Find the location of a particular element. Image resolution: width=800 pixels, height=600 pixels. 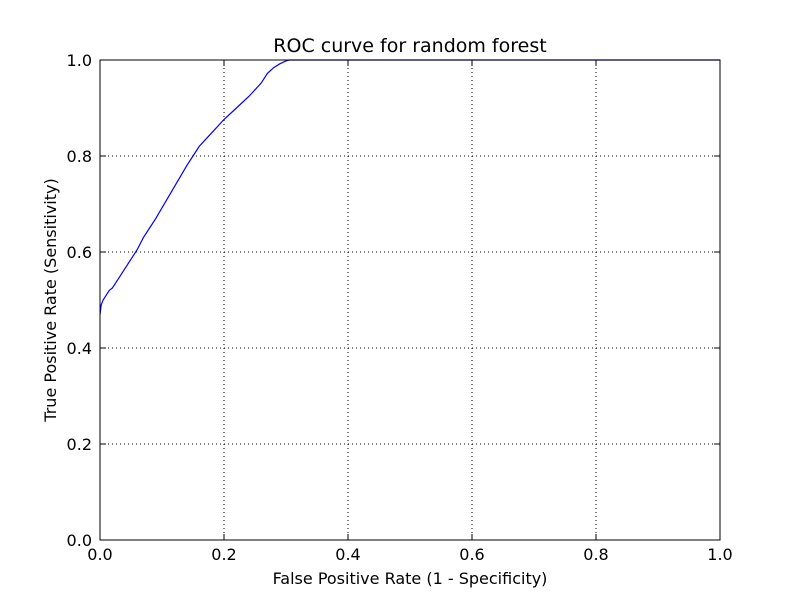

chart-title: ROC curve for random forest is located at coordinates (409, 46).